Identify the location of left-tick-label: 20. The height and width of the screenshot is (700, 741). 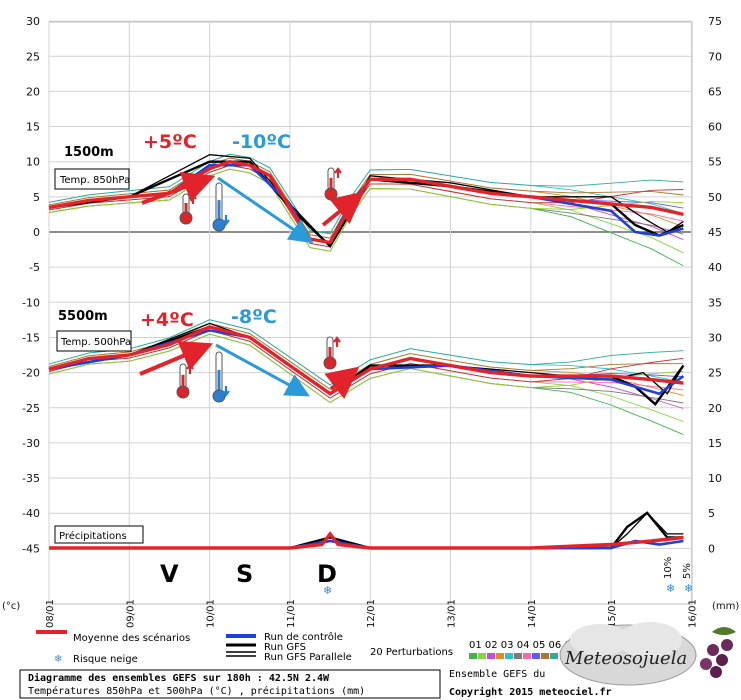
(33, 91).